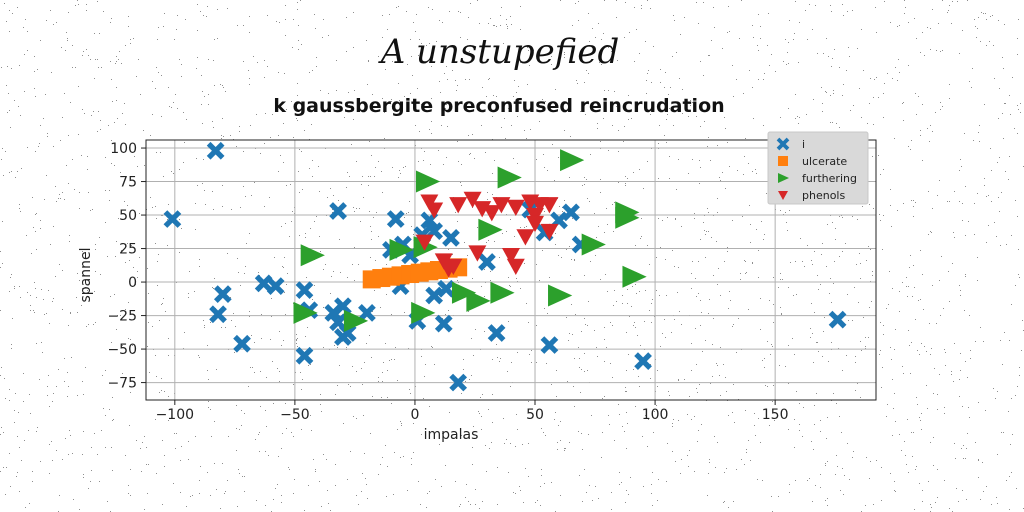 The height and width of the screenshot is (512, 1024). I want to click on y-tick-label: 0, so click(132, 283).